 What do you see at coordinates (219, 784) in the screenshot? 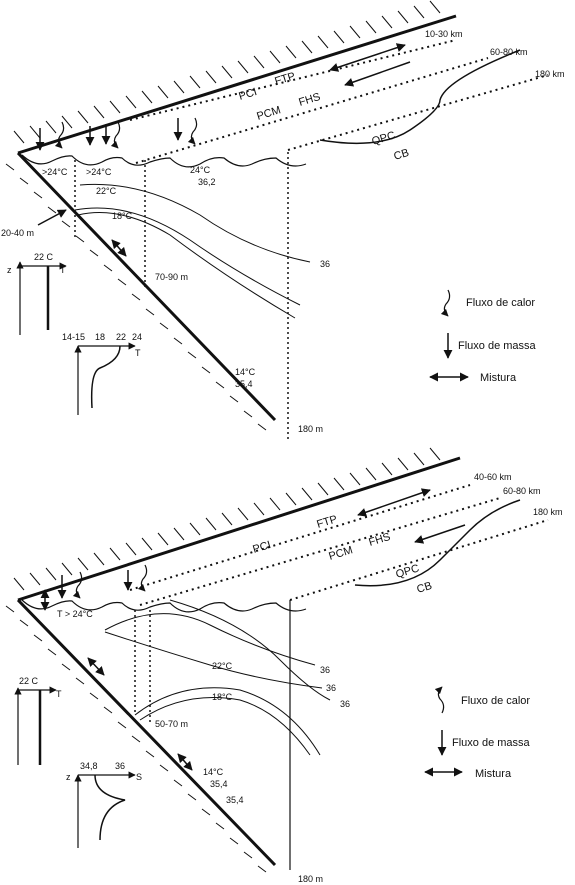
I see `bottom-sal-1: 35,4` at bounding box center [219, 784].